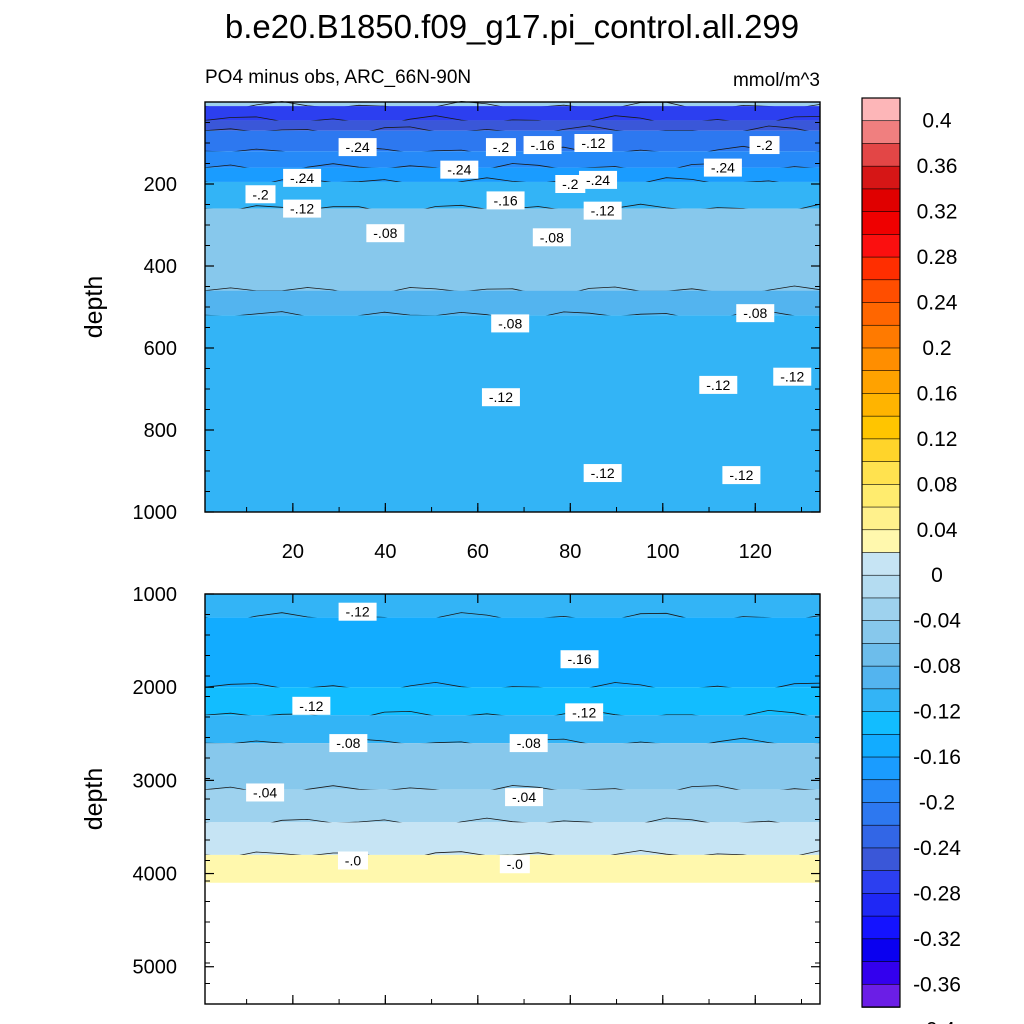 The width and height of the screenshot is (1024, 1024). Describe the element at coordinates (160, 267) in the screenshot. I see `y-tick-label: 400` at that location.